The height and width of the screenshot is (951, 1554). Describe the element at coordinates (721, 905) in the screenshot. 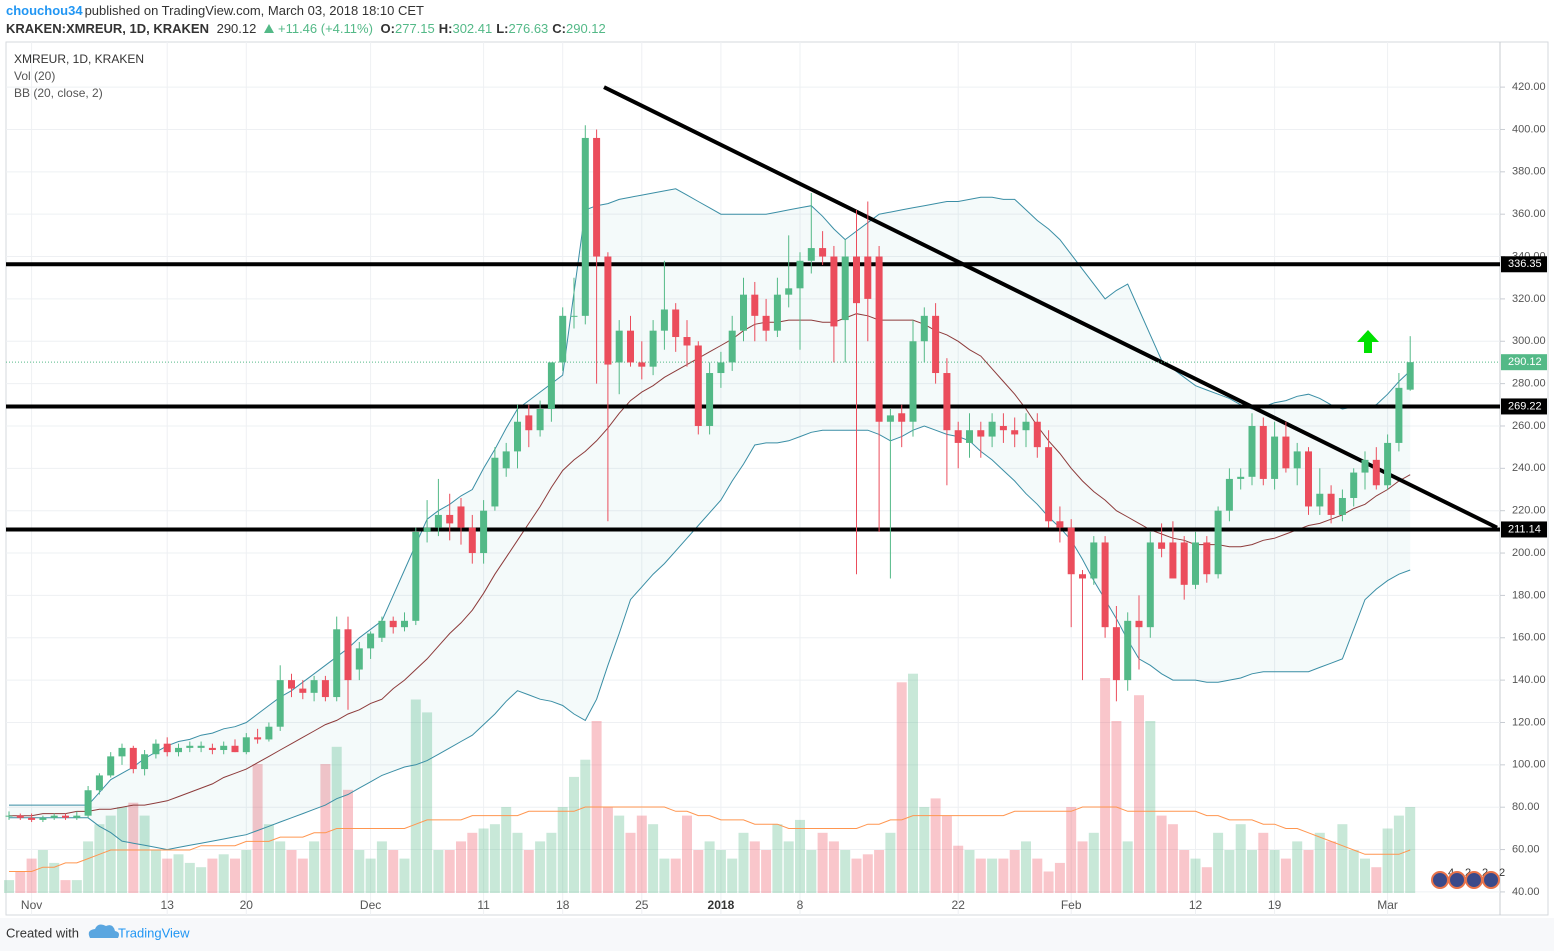

I see `x-tick-label: 2018` at that location.